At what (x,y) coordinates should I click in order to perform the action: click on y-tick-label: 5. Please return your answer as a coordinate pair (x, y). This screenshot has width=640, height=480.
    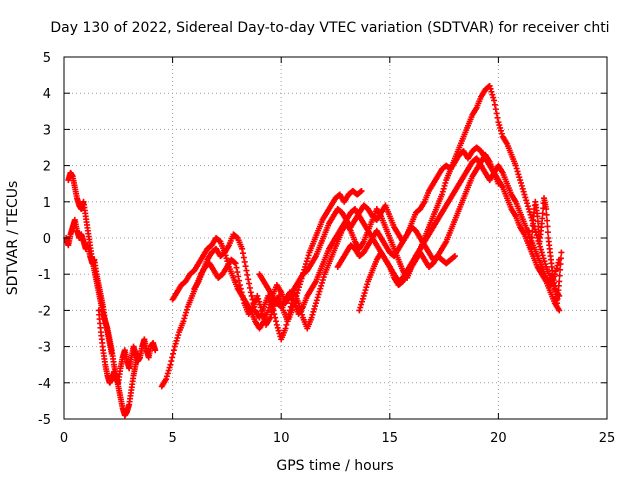
    Looking at the image, I should click on (47, 58).